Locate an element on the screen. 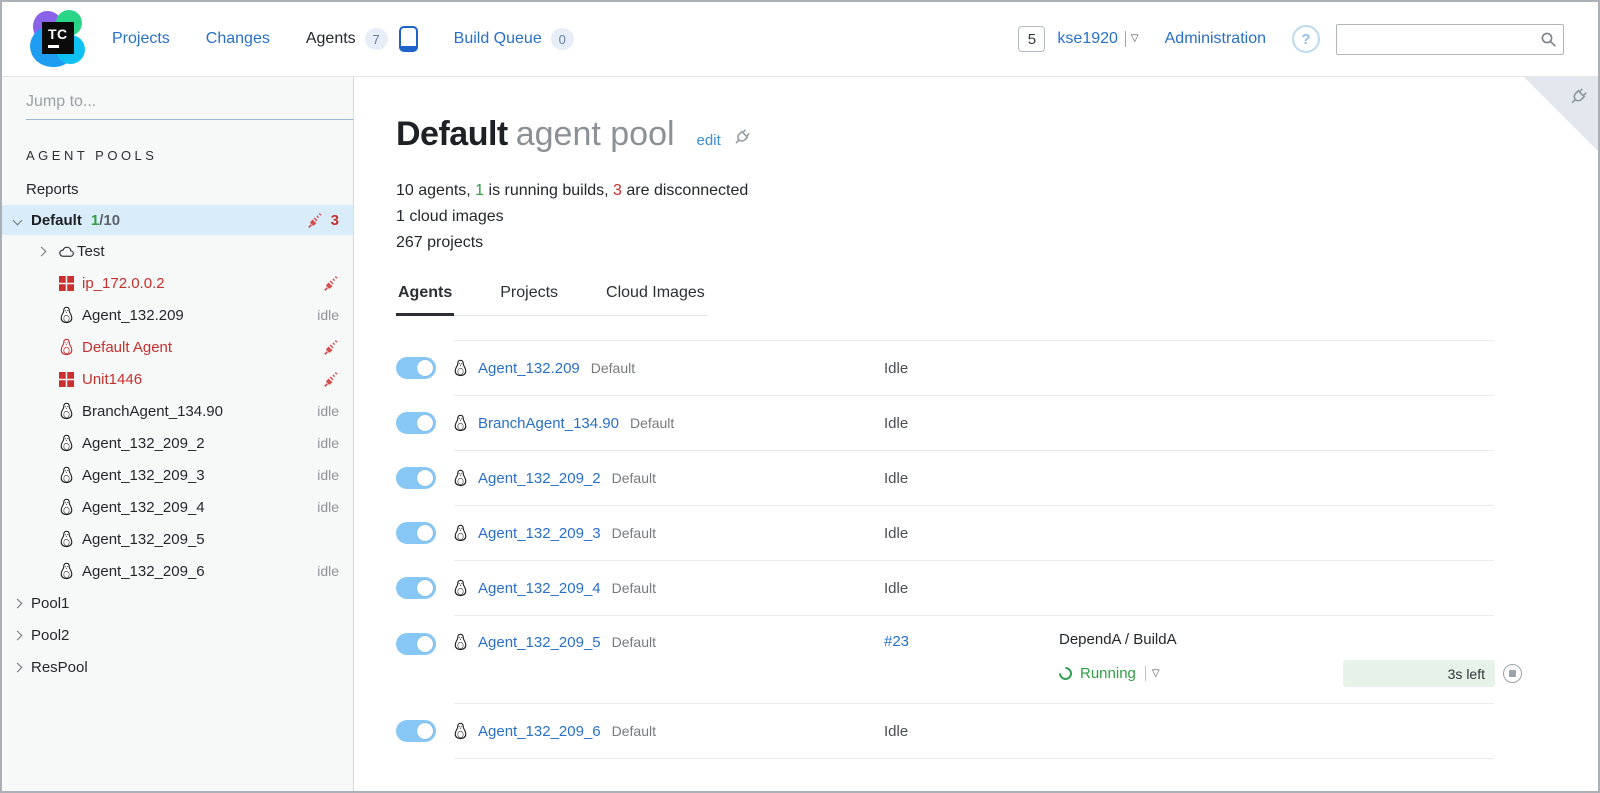  build-queue-count-badge: 0 is located at coordinates (562, 39).